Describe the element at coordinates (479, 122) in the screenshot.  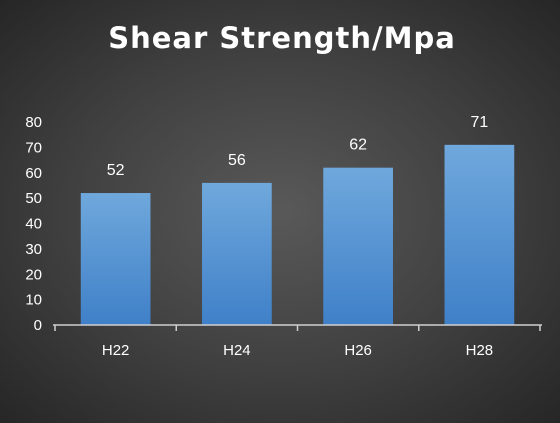
I see `data-label: 71` at that location.